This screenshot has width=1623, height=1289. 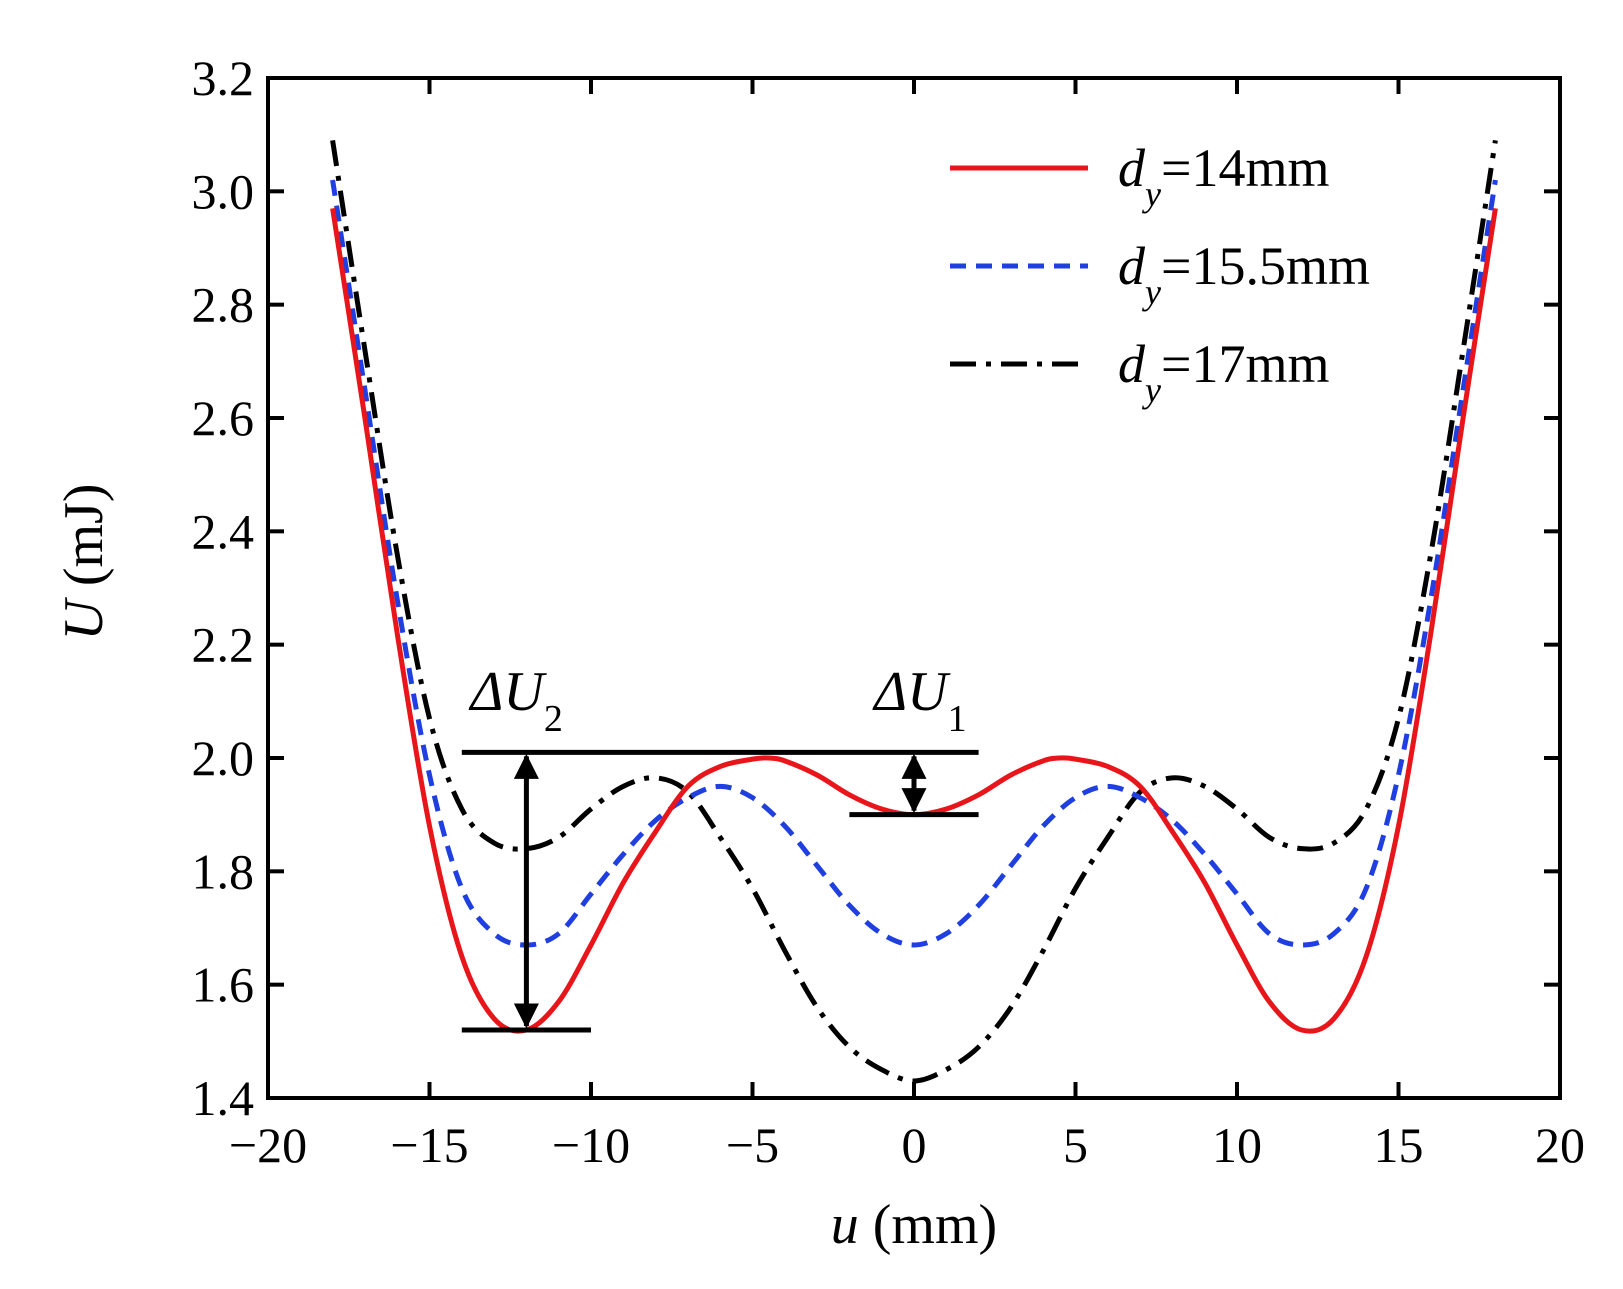 What do you see at coordinates (845, 1225) in the screenshot?
I see `x-axis-symbol: u` at bounding box center [845, 1225].